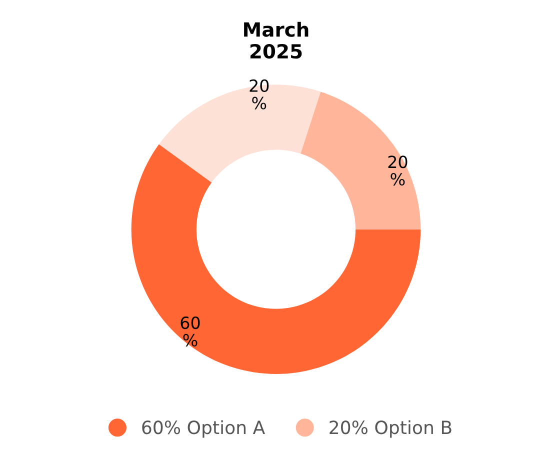 Image resolution: width=552 pixels, height=468 pixels. Describe the element at coordinates (190, 331) in the screenshot. I see `data-label: 60 %` at that location.